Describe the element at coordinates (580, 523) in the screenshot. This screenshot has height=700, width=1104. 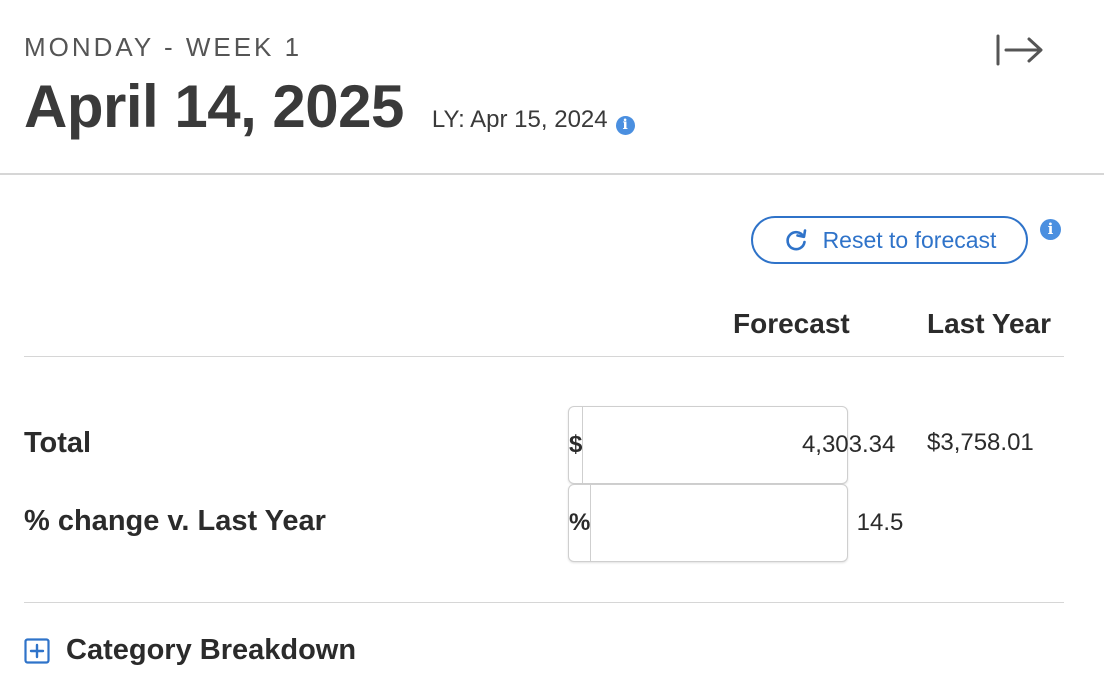
I see `percent-prefix: %` at that location.